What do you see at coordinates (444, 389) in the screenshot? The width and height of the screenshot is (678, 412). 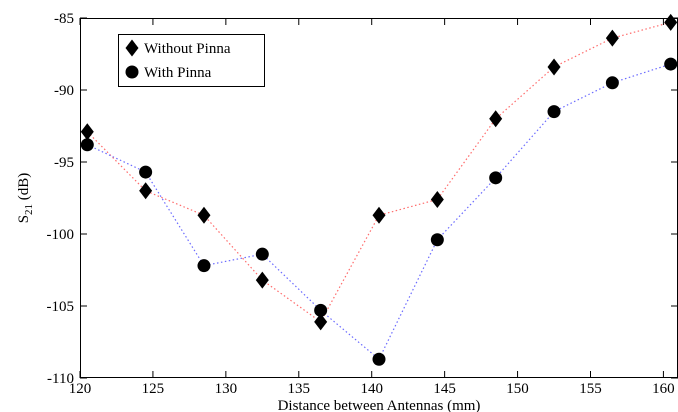 I see `x-tick-label: 145` at bounding box center [444, 389].